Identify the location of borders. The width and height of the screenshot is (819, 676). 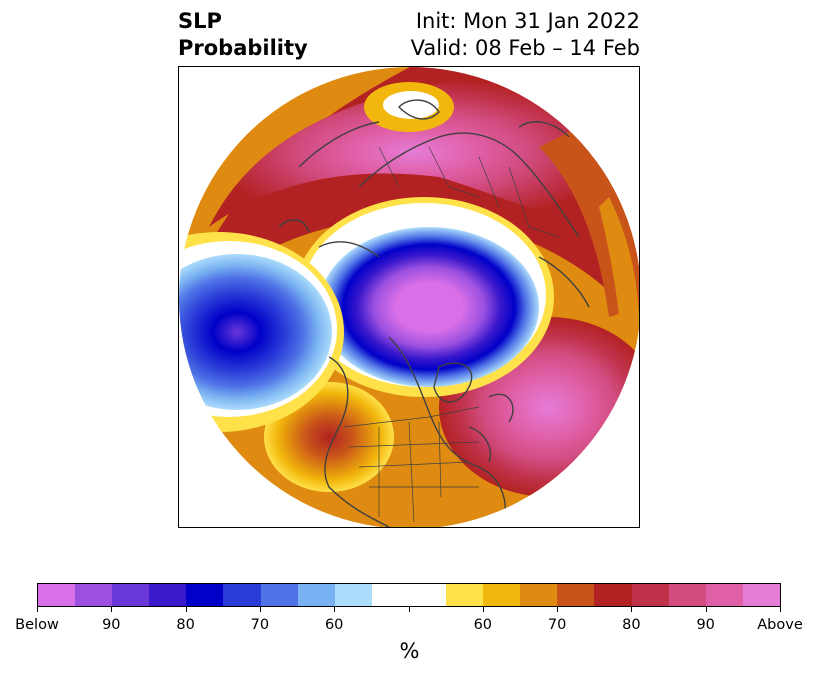
(451, 334).